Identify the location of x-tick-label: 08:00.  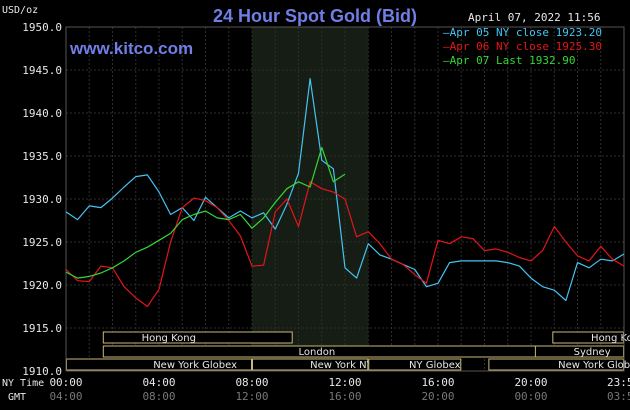
(251, 382).